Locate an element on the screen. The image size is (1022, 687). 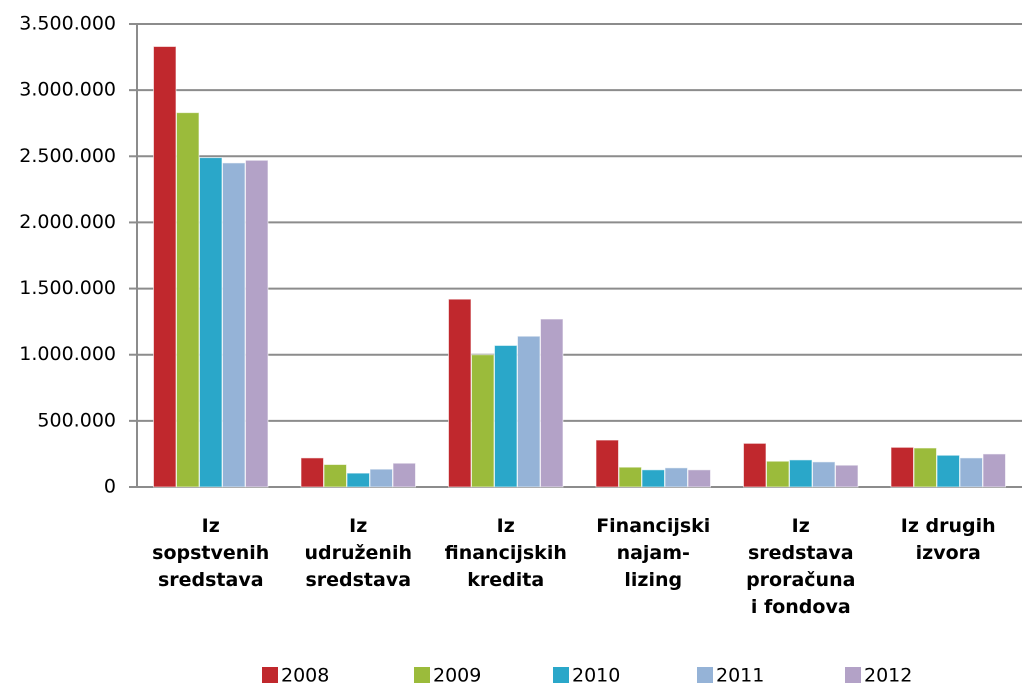
y-tick-label: 500.000 is located at coordinates (76, 420).